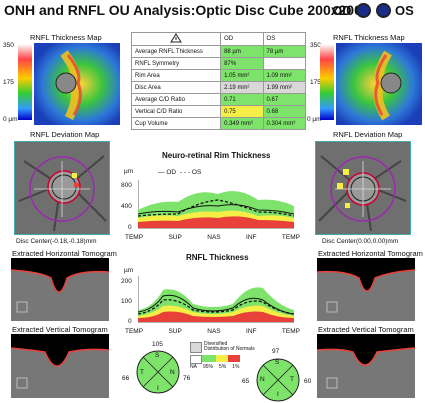 This screenshot has width=425, height=403. What do you see at coordinates (284, 87) in the screenshot?
I see `metric-os-value: 1.99 mm²` at bounding box center [284, 87].